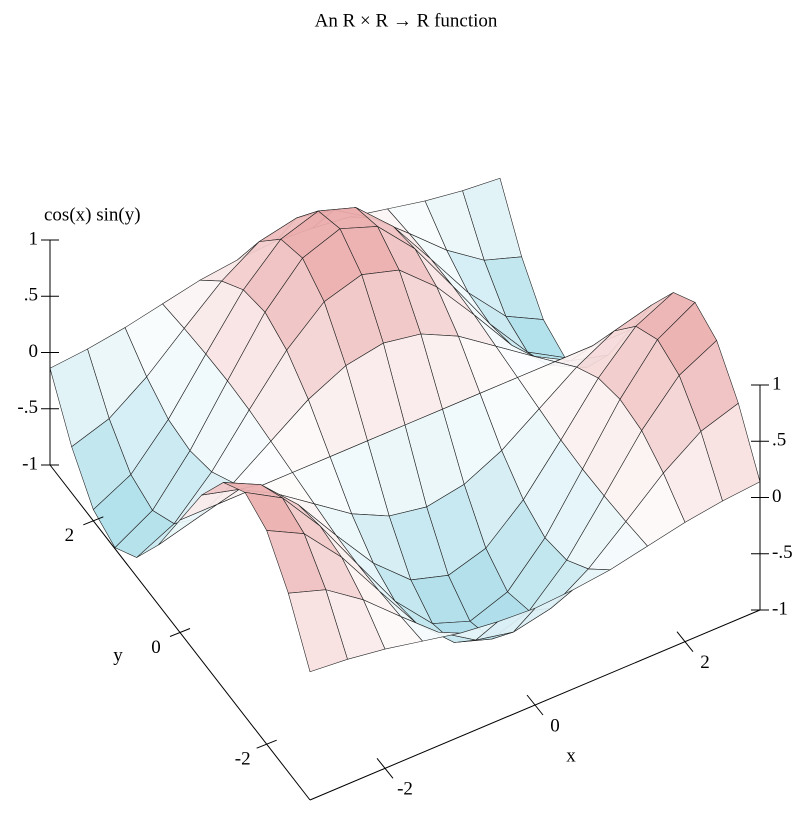 The height and width of the screenshot is (817, 812). I want to click on chart-title: An R × R → R function, so click(406, 20).